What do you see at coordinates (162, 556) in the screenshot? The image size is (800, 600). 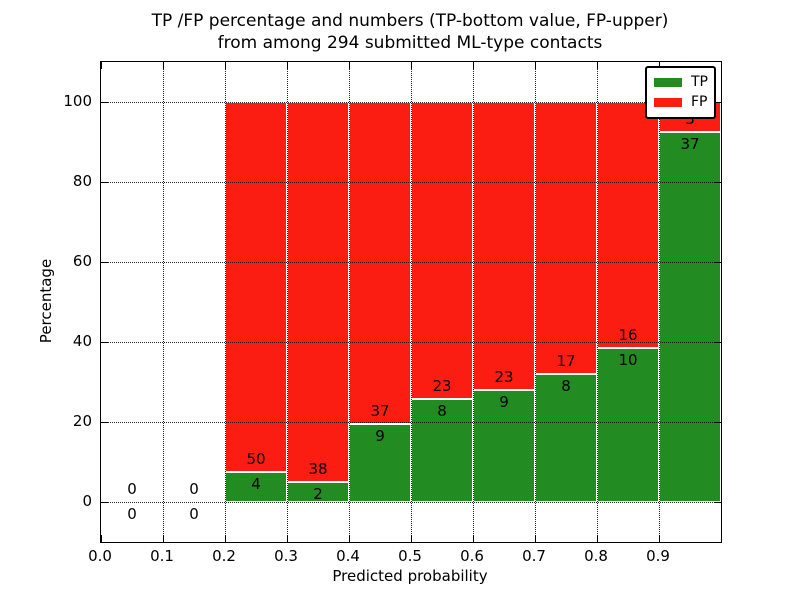 I see `x-tick-label: 0.1` at bounding box center [162, 556].